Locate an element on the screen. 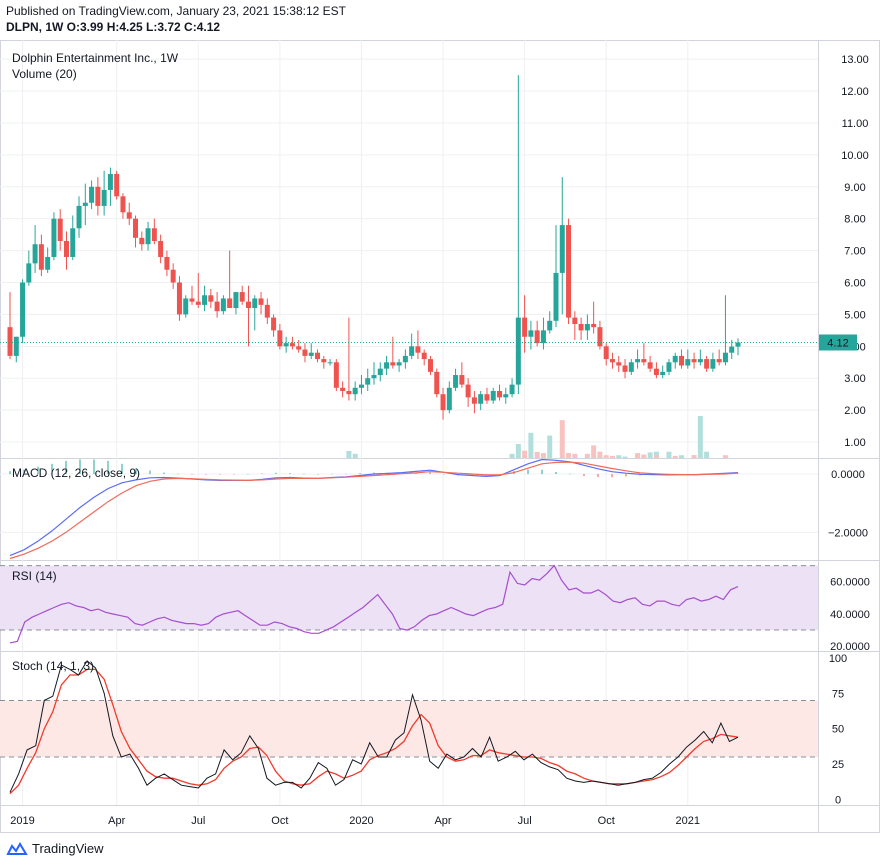  price-tick-label: 9.00 is located at coordinates (854, 188).